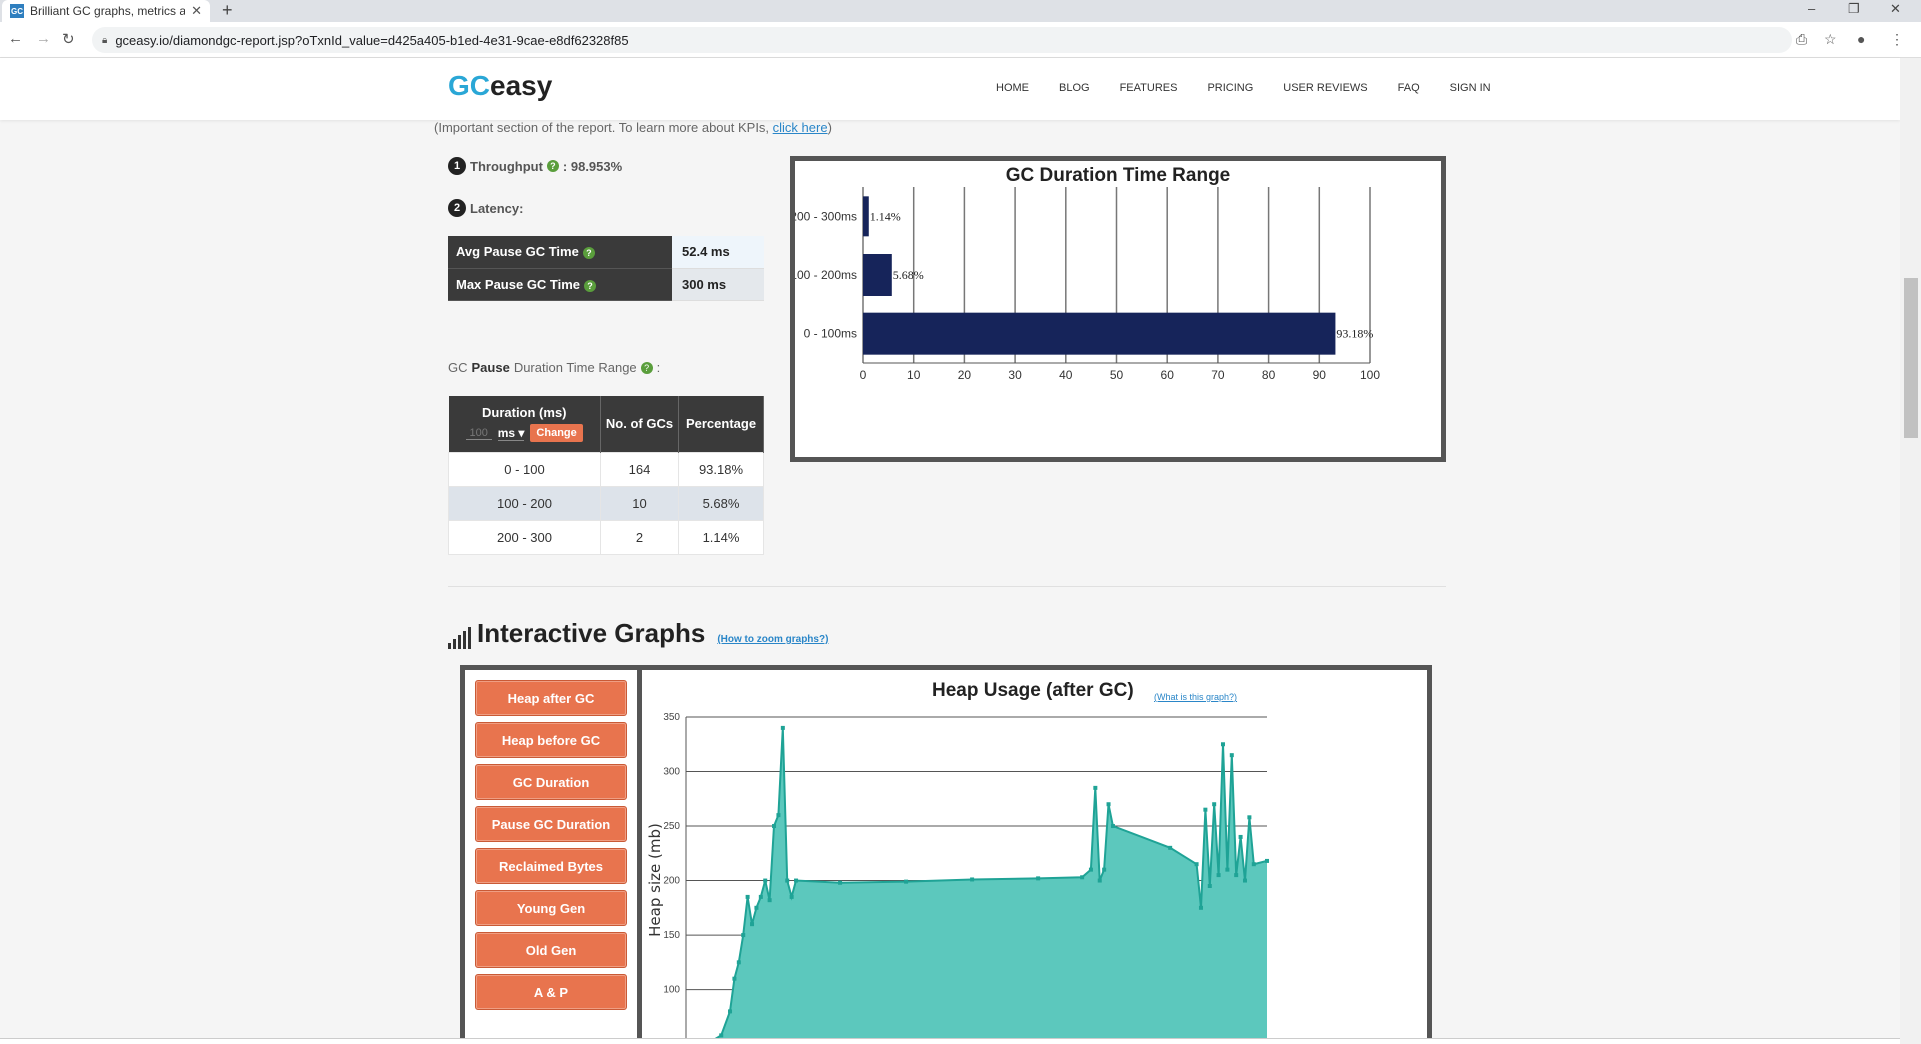 This screenshot has height=1044, width=1921. What do you see at coordinates (1910, 551) in the screenshot?
I see `page-scrollbar` at bounding box center [1910, 551].